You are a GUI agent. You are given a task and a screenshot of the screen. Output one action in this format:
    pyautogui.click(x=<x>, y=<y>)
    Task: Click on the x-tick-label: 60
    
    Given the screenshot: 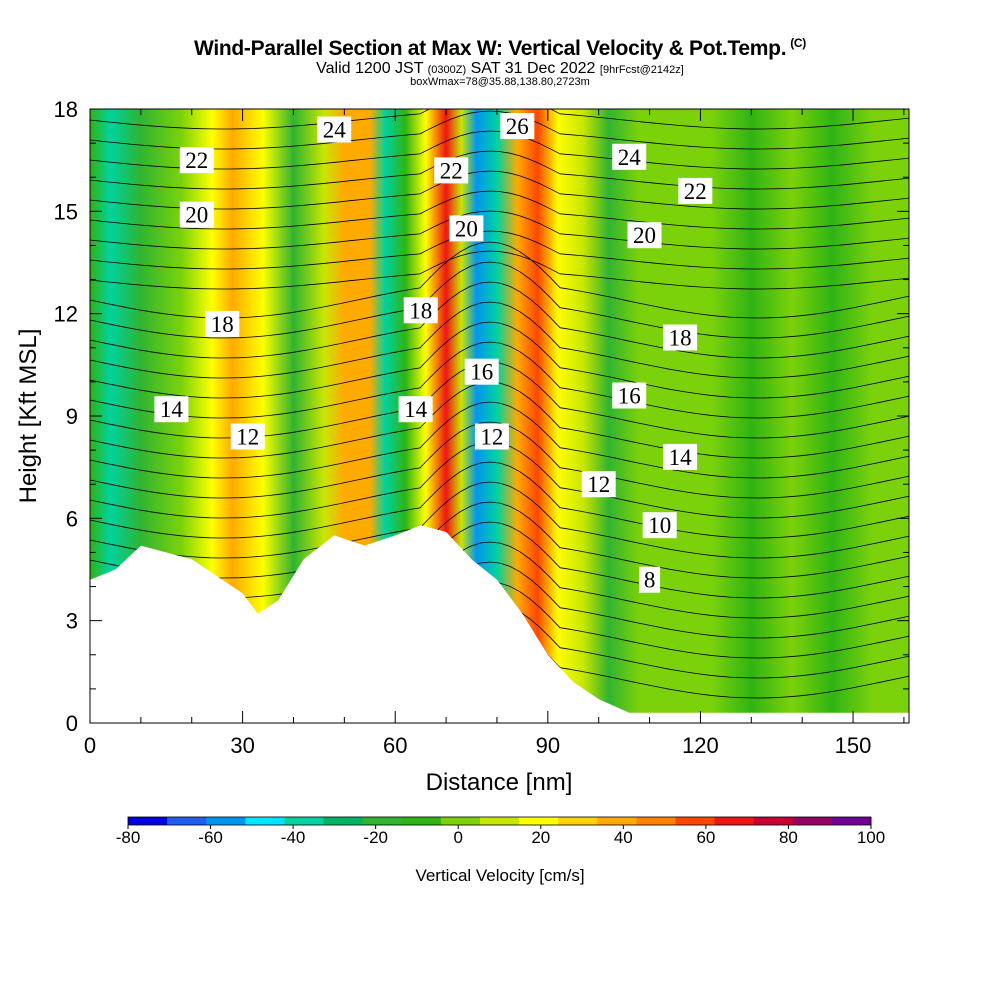 What is the action you would take?
    pyautogui.click(x=395, y=745)
    